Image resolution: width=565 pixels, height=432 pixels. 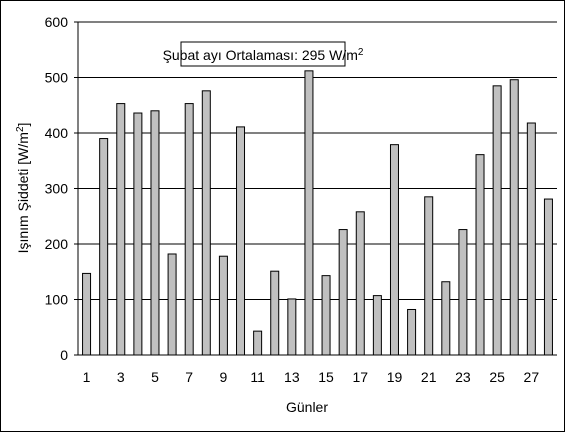 What do you see at coordinates (257, 377) in the screenshot?
I see `x-tick-label: 11` at bounding box center [257, 377].